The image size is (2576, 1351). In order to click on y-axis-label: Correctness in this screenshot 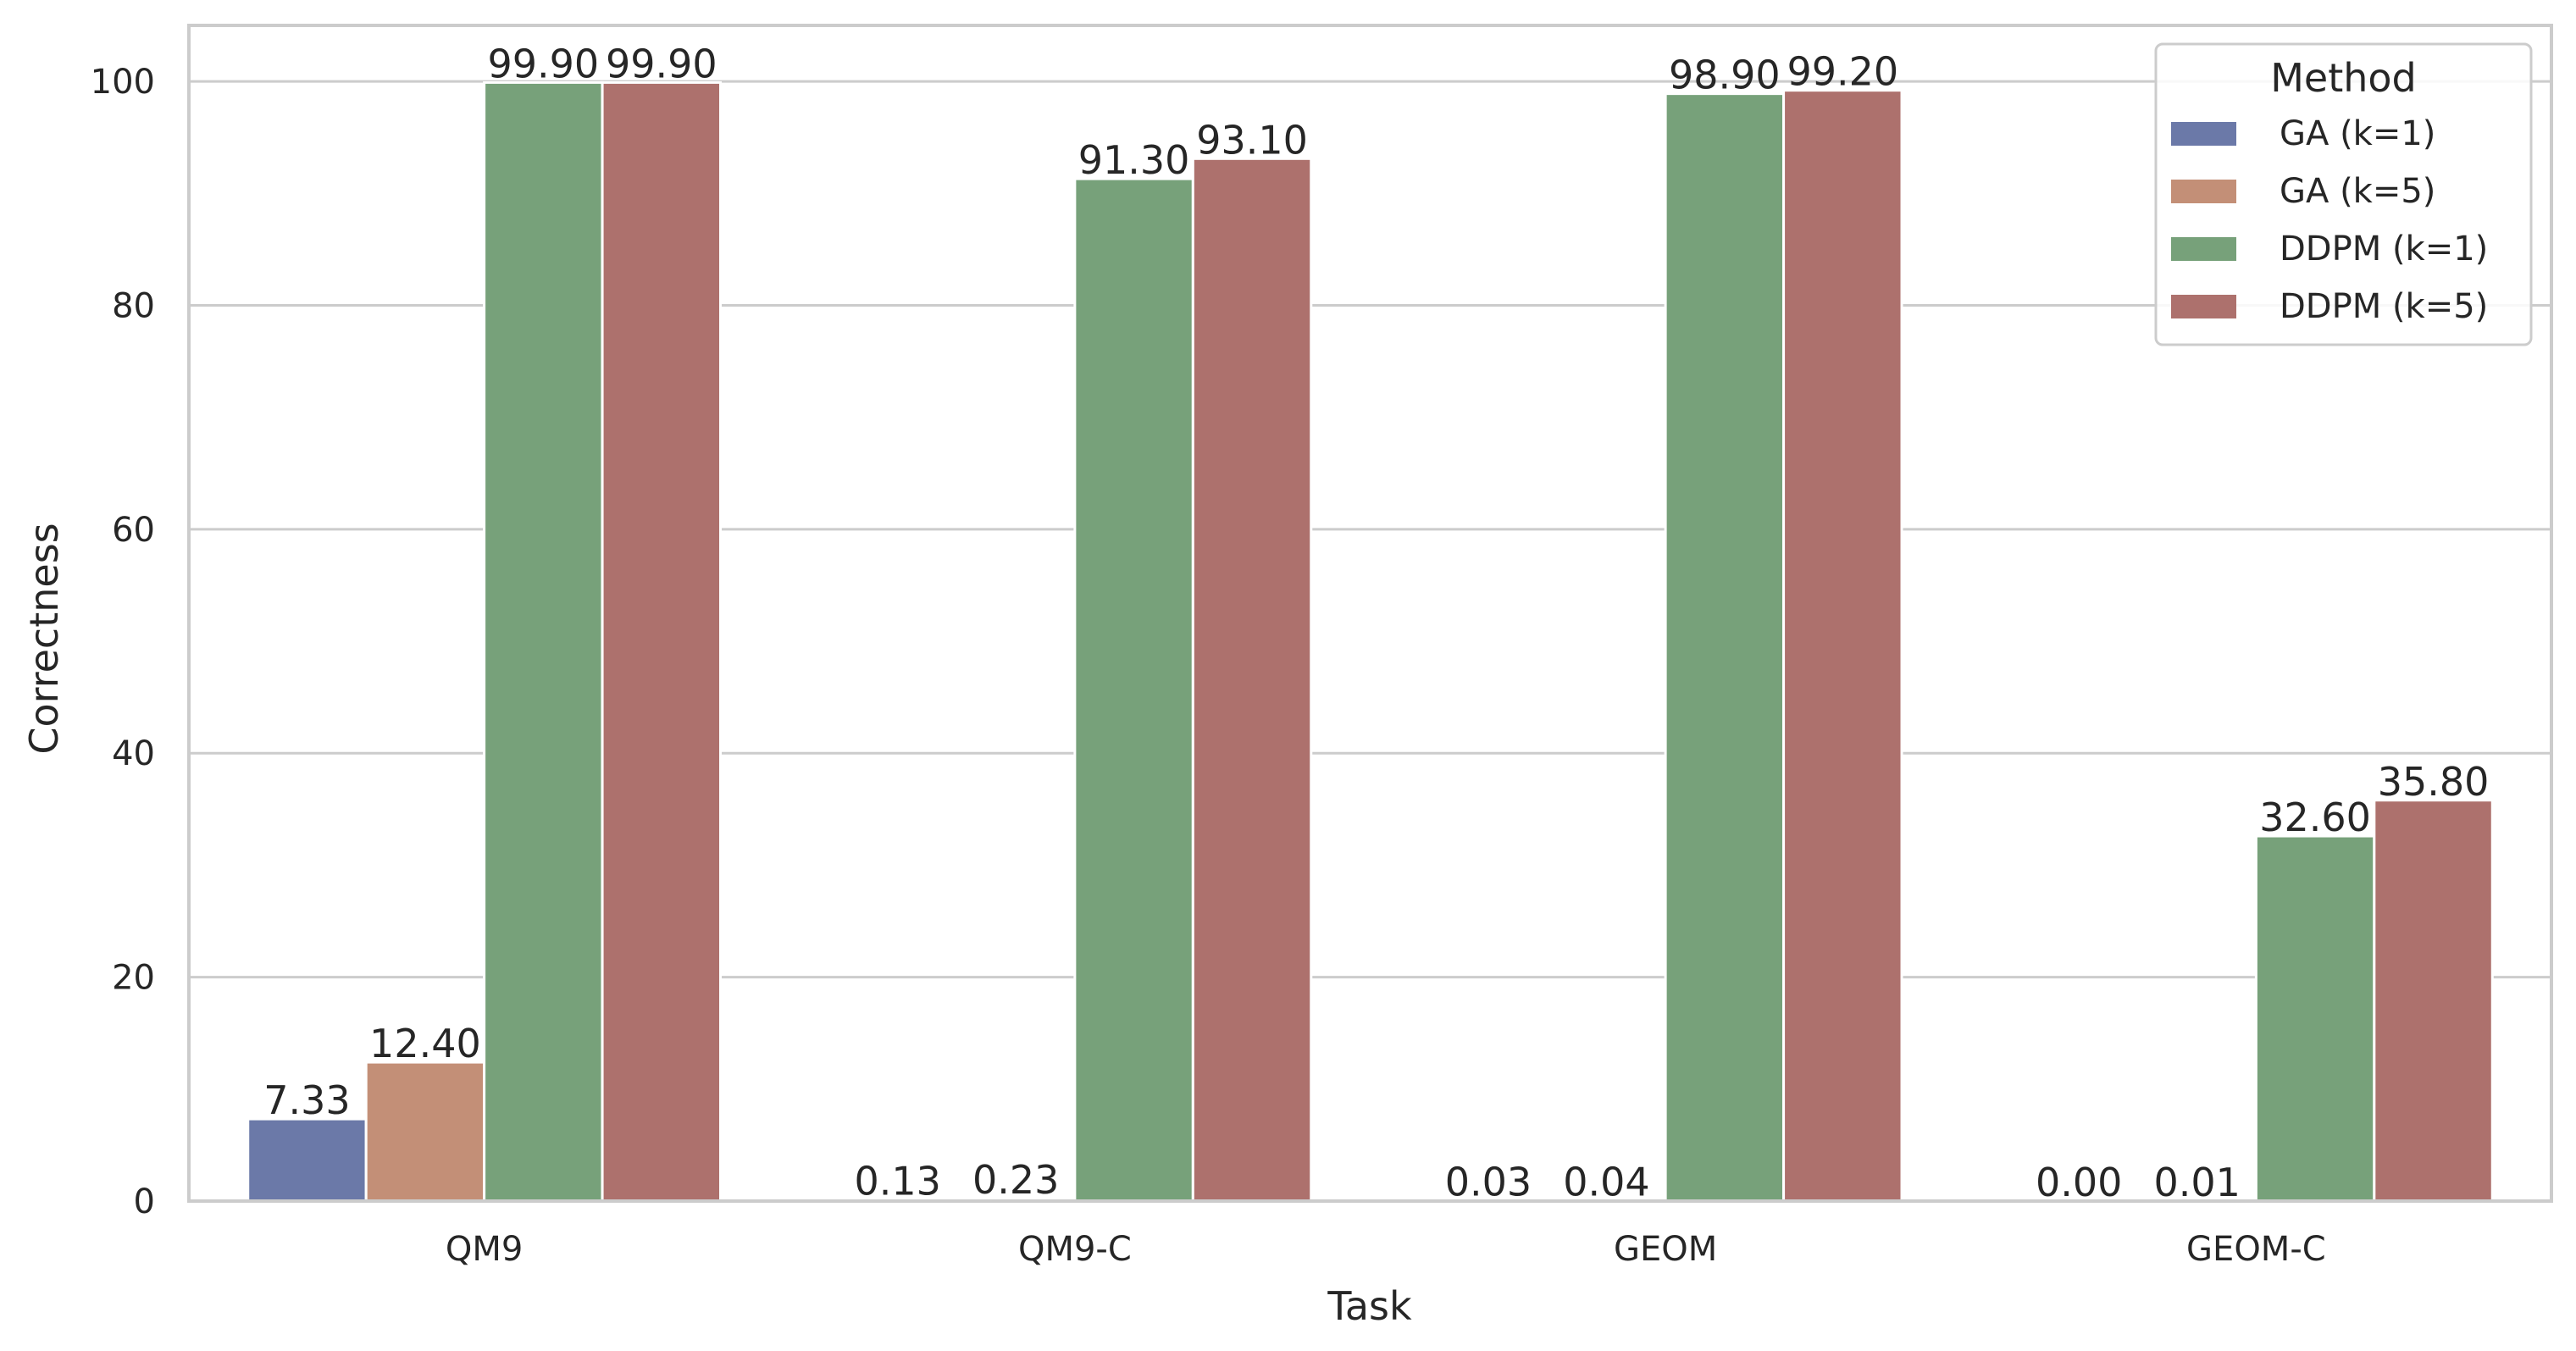, I will do `click(44, 638)`.